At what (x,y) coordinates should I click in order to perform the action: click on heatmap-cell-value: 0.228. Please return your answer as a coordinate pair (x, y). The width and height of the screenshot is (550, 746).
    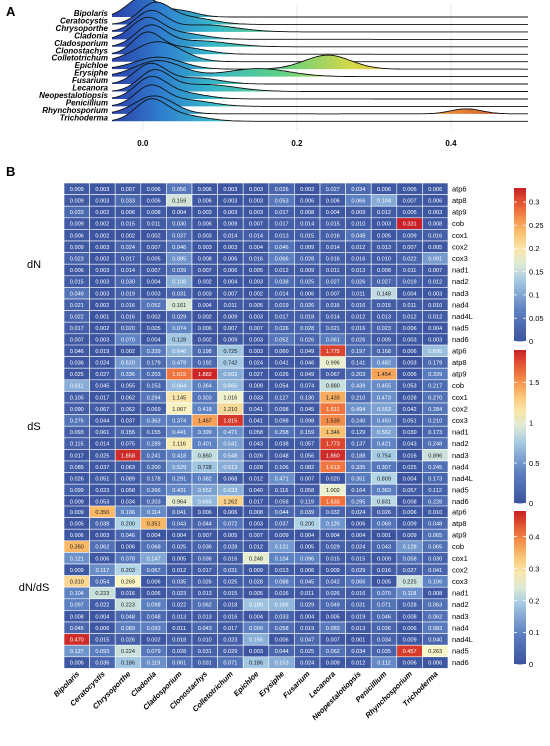
    Looking at the image, I should click on (435, 503).